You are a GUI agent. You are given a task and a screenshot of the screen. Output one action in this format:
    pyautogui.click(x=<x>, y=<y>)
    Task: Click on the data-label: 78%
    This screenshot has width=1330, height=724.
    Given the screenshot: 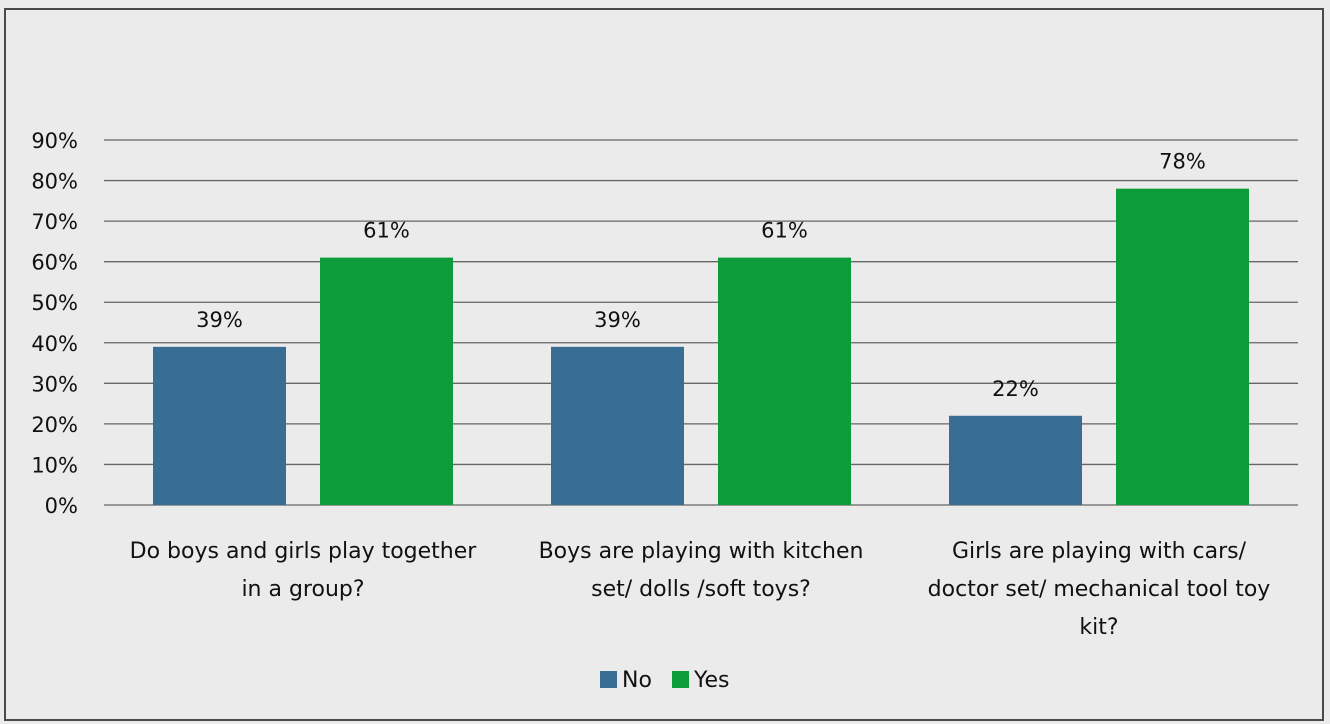 What is the action you would take?
    pyautogui.click(x=1182, y=162)
    